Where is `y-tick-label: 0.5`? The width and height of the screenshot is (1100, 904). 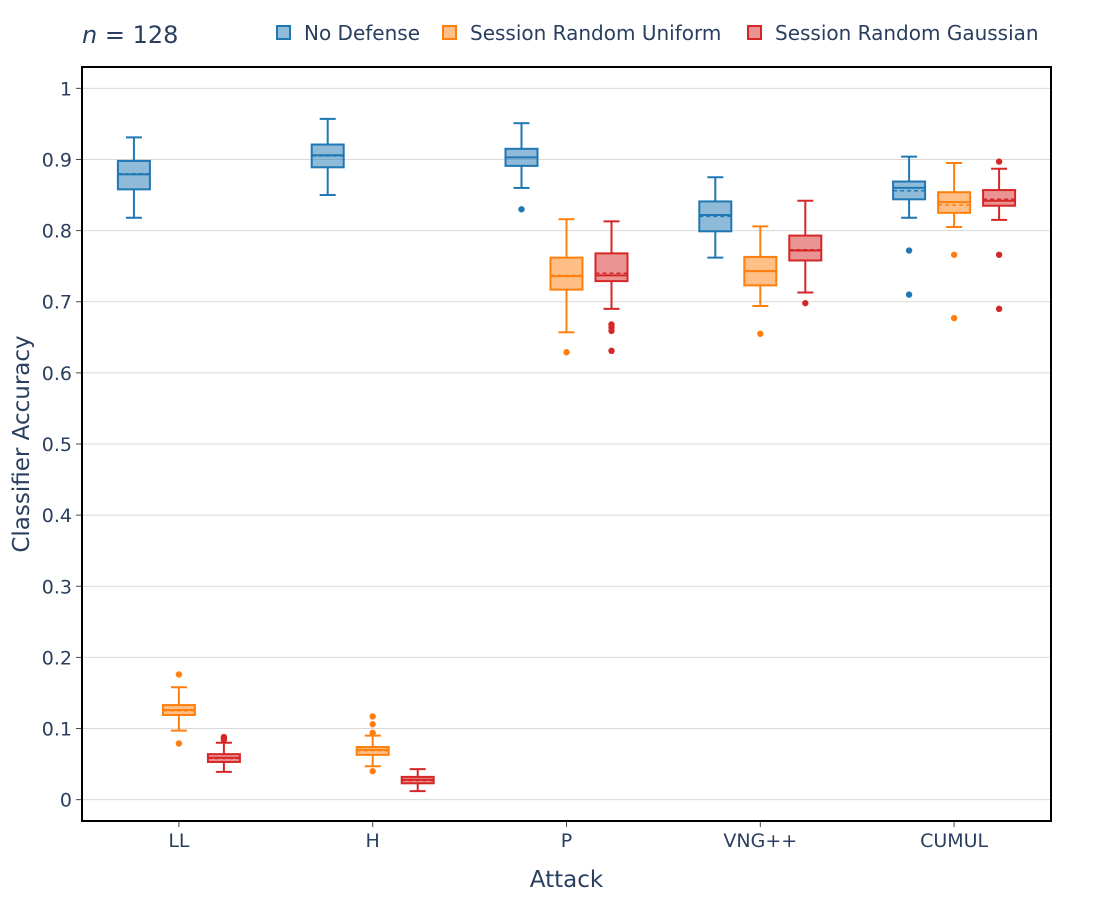 y-tick-label: 0.5 is located at coordinates (57, 445).